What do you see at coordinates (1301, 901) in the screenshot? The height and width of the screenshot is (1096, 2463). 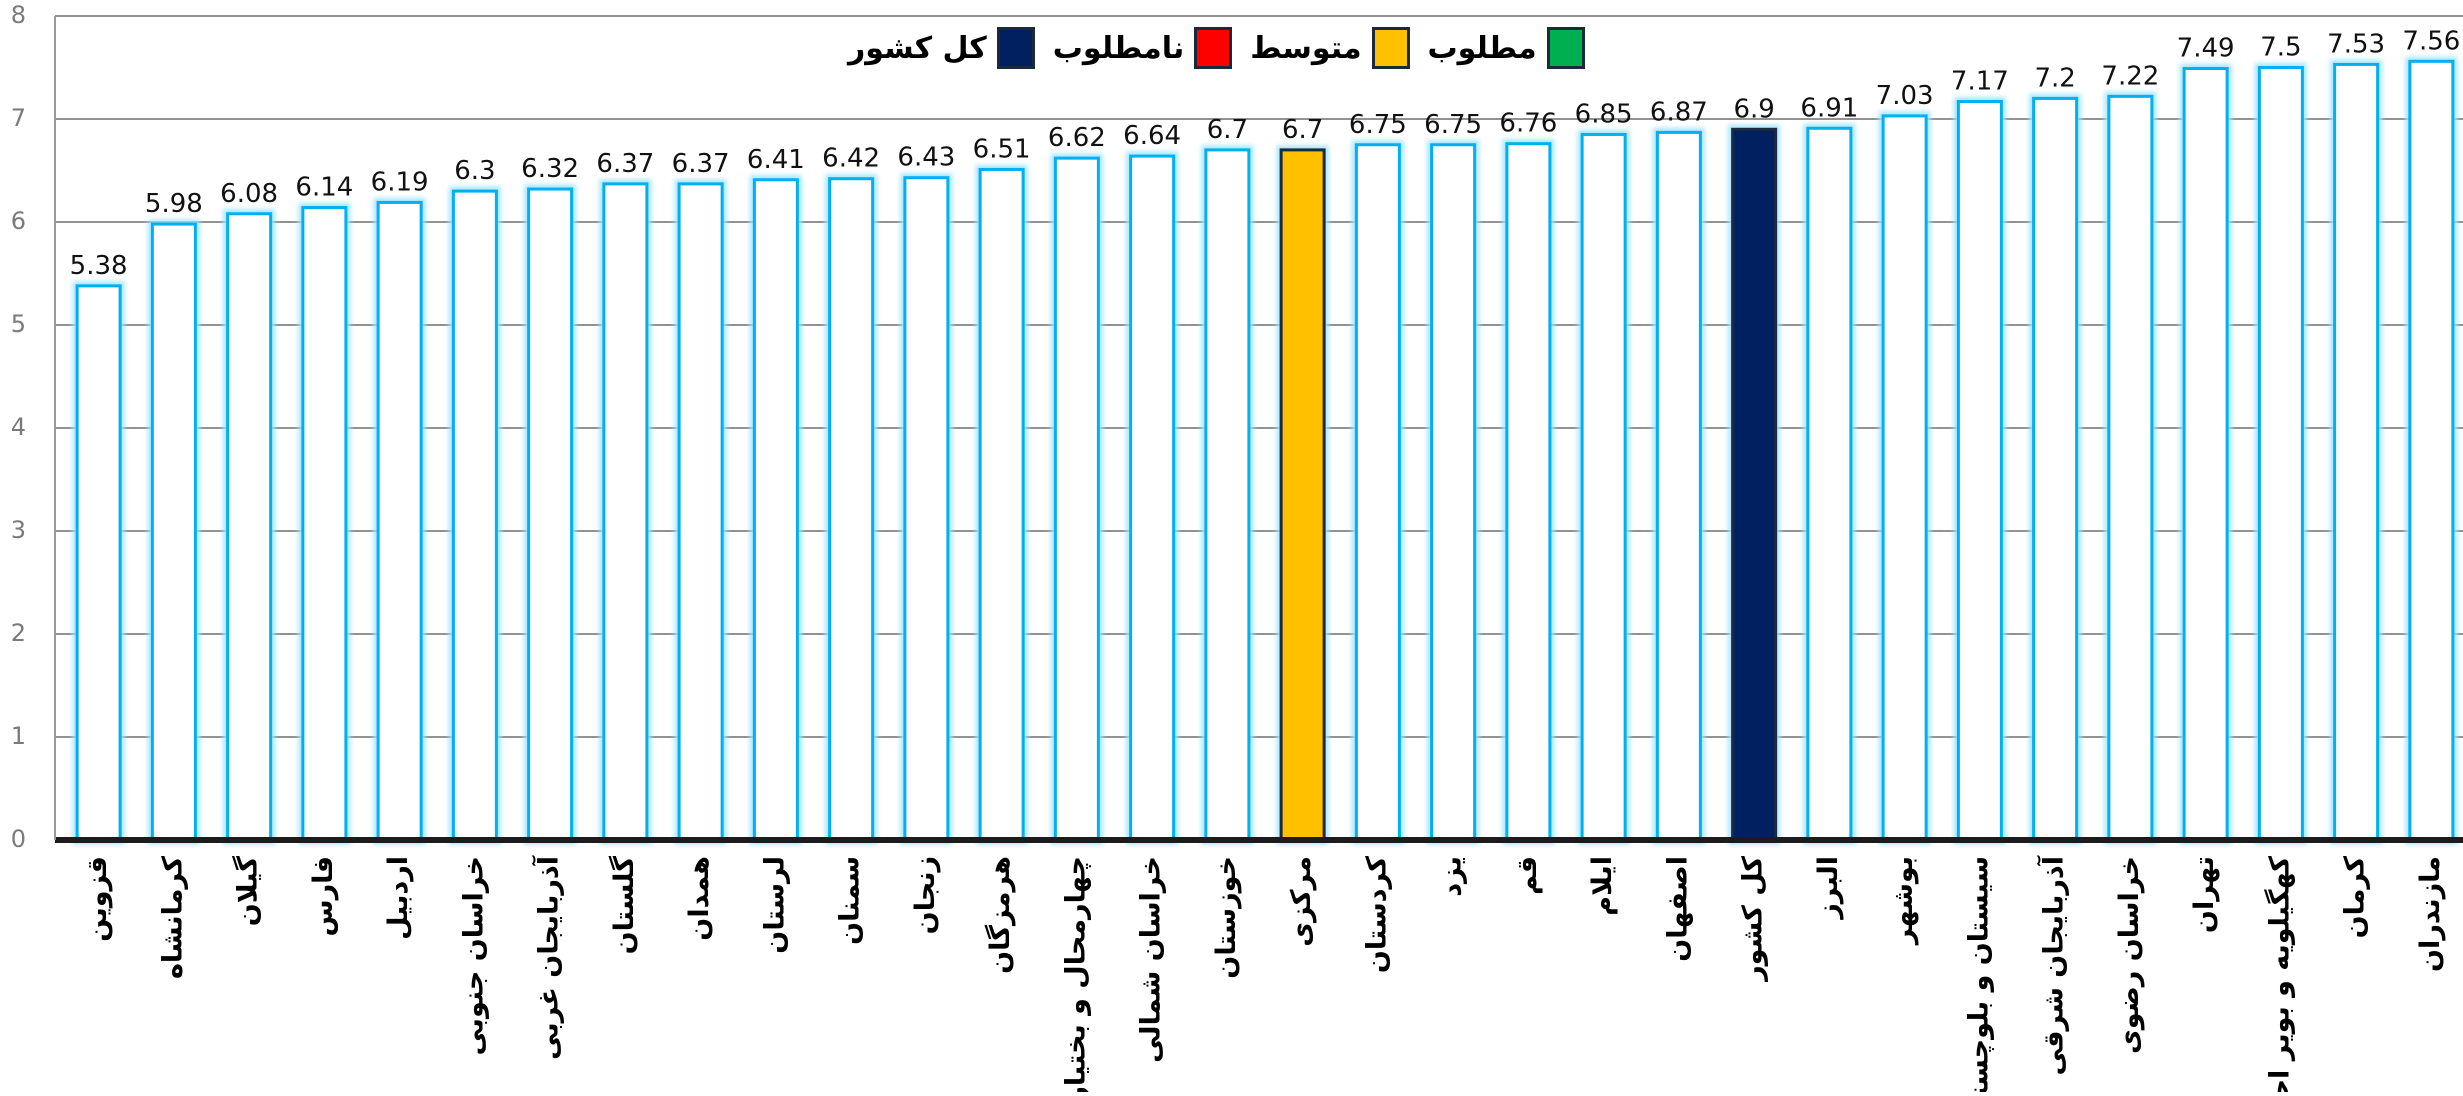 I see `category-label: مرکزی` at bounding box center [1301, 901].